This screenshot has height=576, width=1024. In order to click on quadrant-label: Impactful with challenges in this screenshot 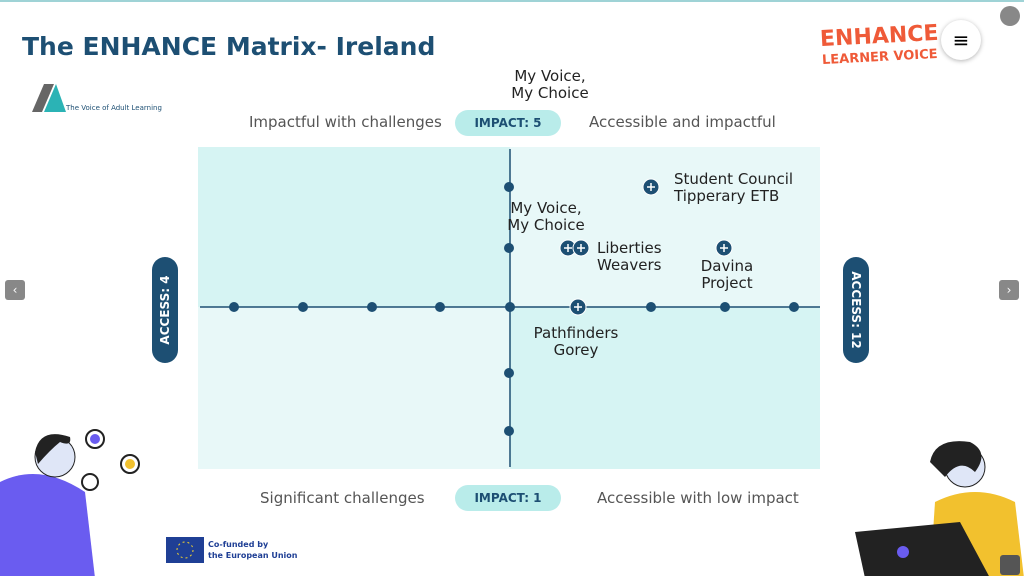, I will do `click(345, 122)`.